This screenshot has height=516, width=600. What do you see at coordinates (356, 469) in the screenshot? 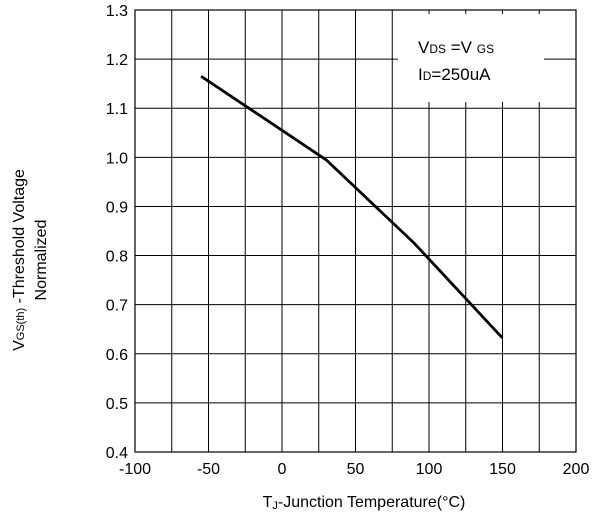
I see `x-tick-label: 50` at bounding box center [356, 469].